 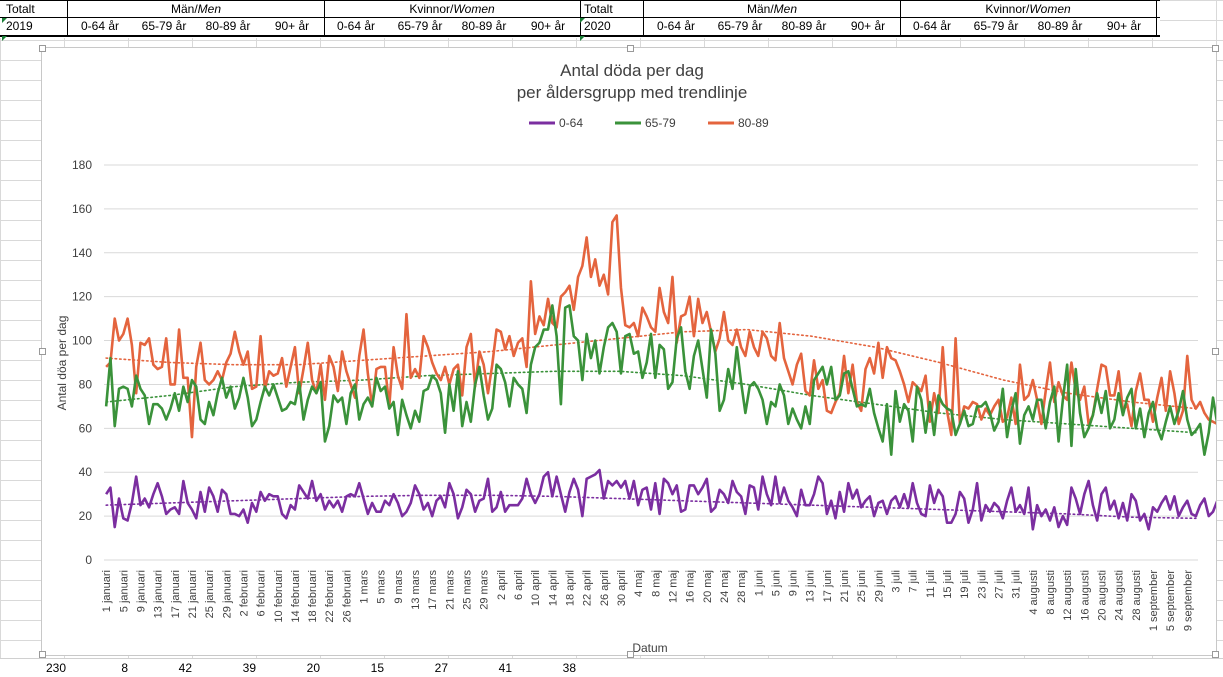 What do you see at coordinates (185, 668) in the screenshot?
I see `sheet-cell: 42` at bounding box center [185, 668].